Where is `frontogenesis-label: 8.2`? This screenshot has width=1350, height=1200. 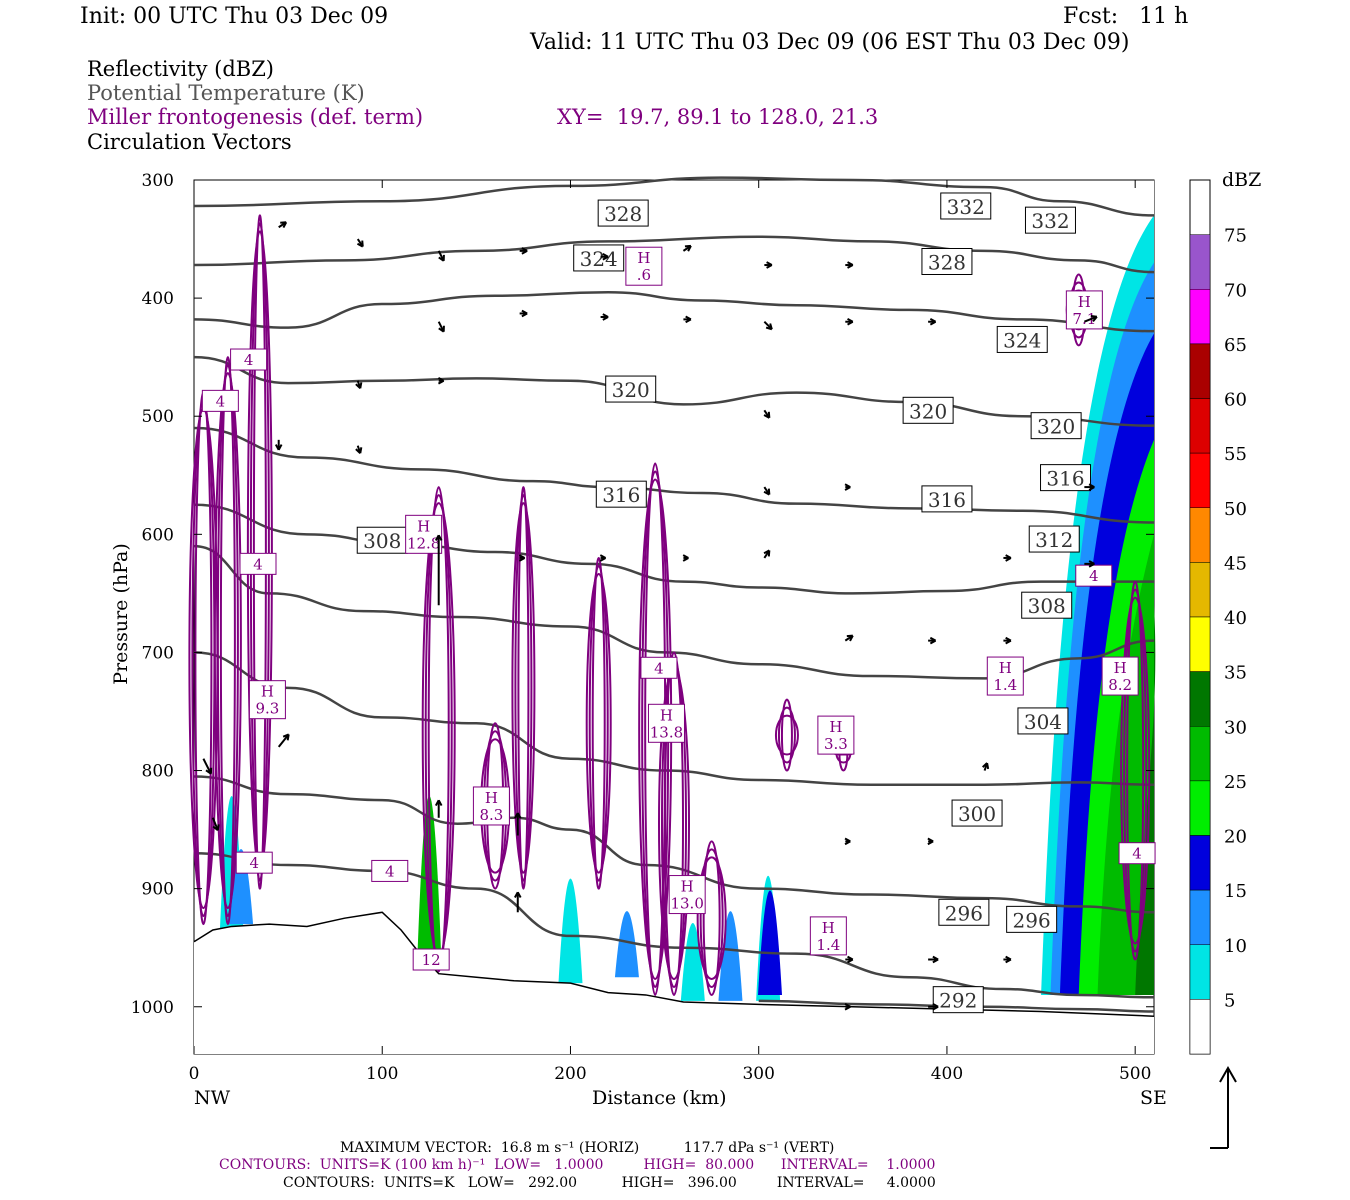
frontogenesis-label: 8.2 is located at coordinates (1120, 685).